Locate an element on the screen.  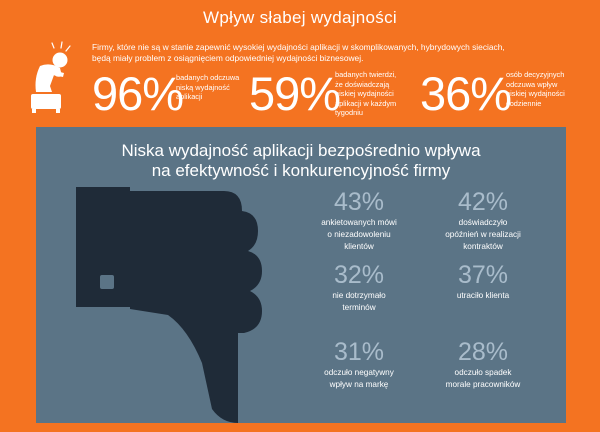
stat-desc-line: odczuwa wpływ is located at coordinates (532, 84).